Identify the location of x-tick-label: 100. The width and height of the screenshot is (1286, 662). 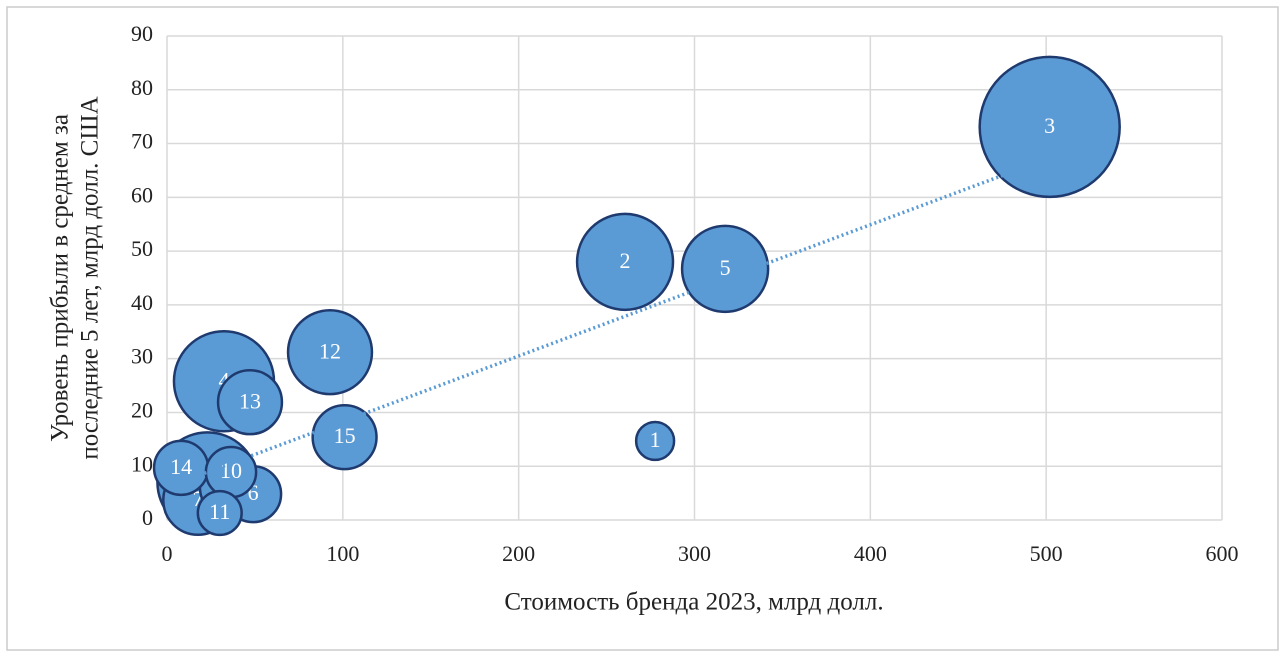
(342, 553).